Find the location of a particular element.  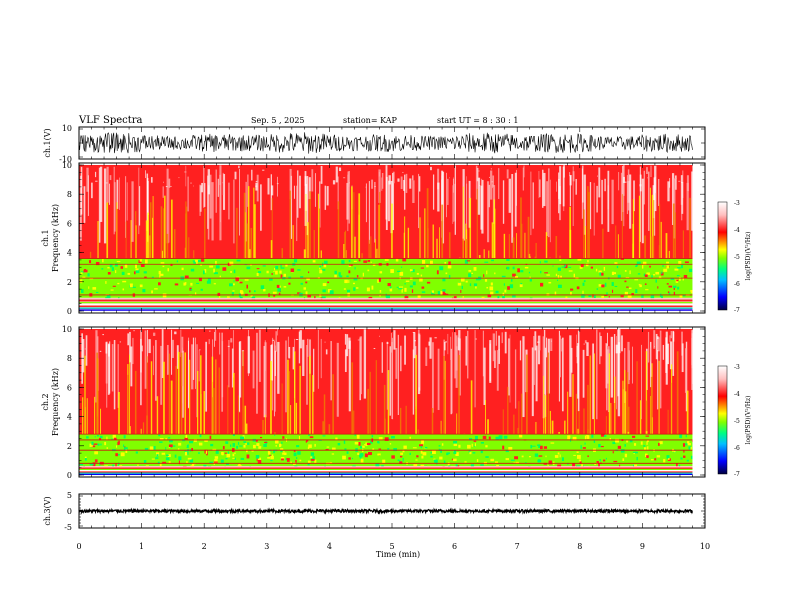

ch2-colorbar-gradient is located at coordinates (722, 420).